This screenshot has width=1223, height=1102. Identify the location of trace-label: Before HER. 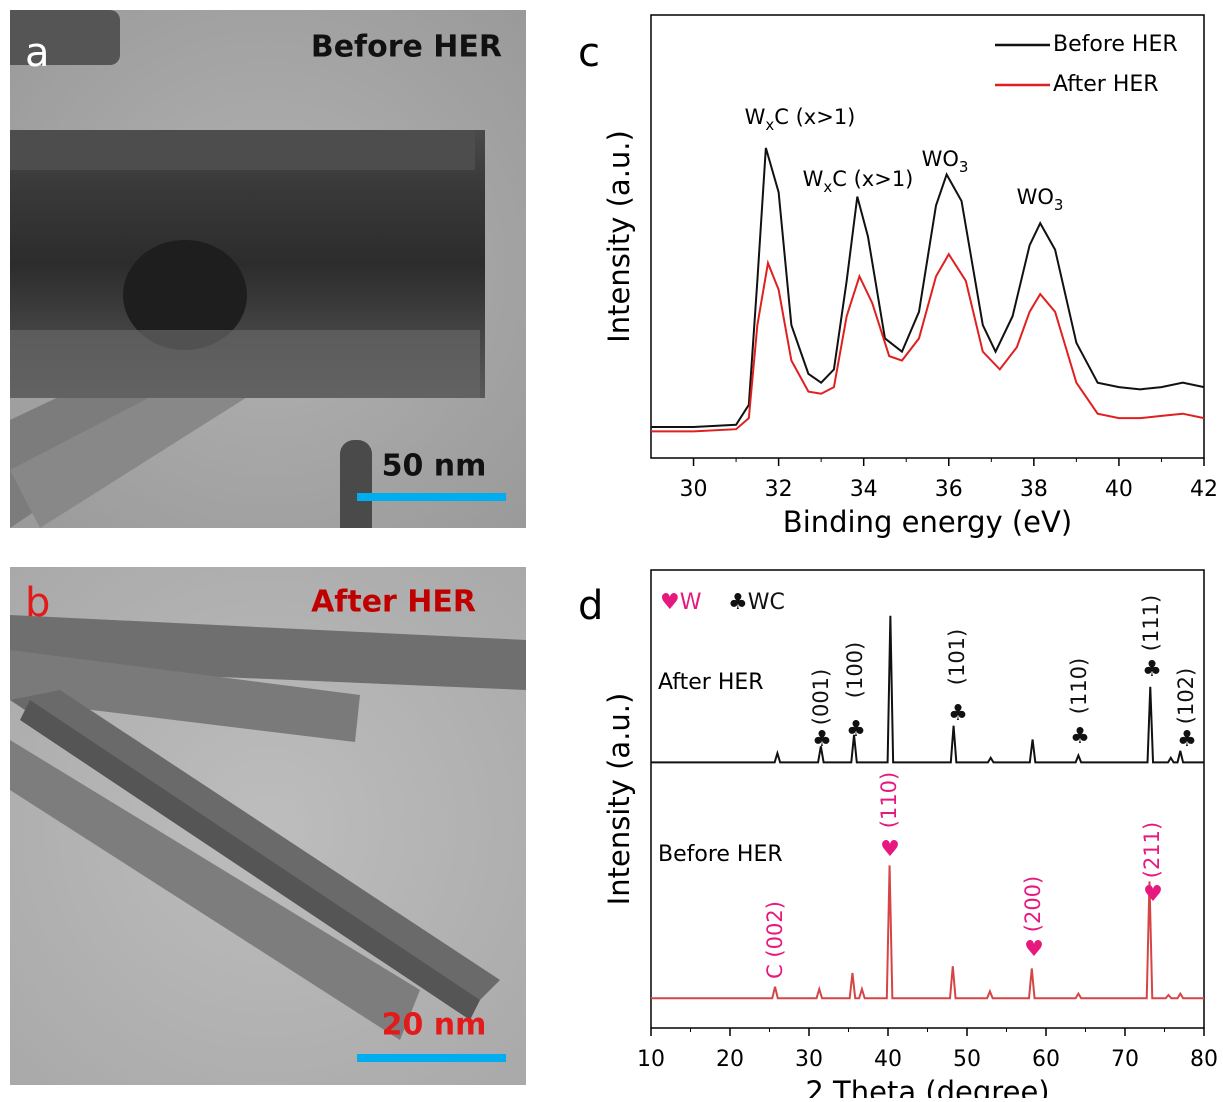
(720, 854).